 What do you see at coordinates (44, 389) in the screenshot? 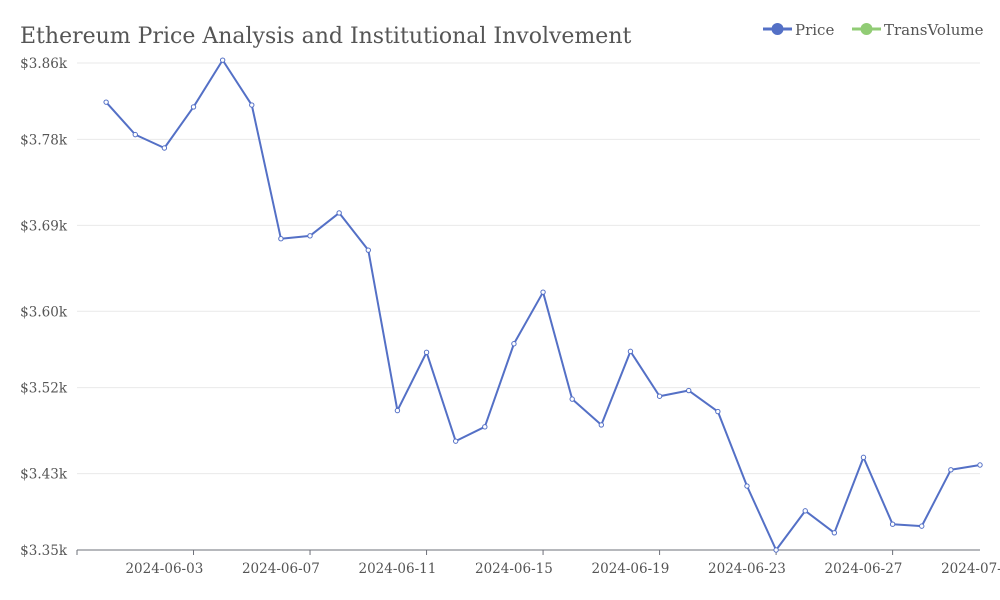
I see `y-tick-label: $3.52k` at bounding box center [44, 389].